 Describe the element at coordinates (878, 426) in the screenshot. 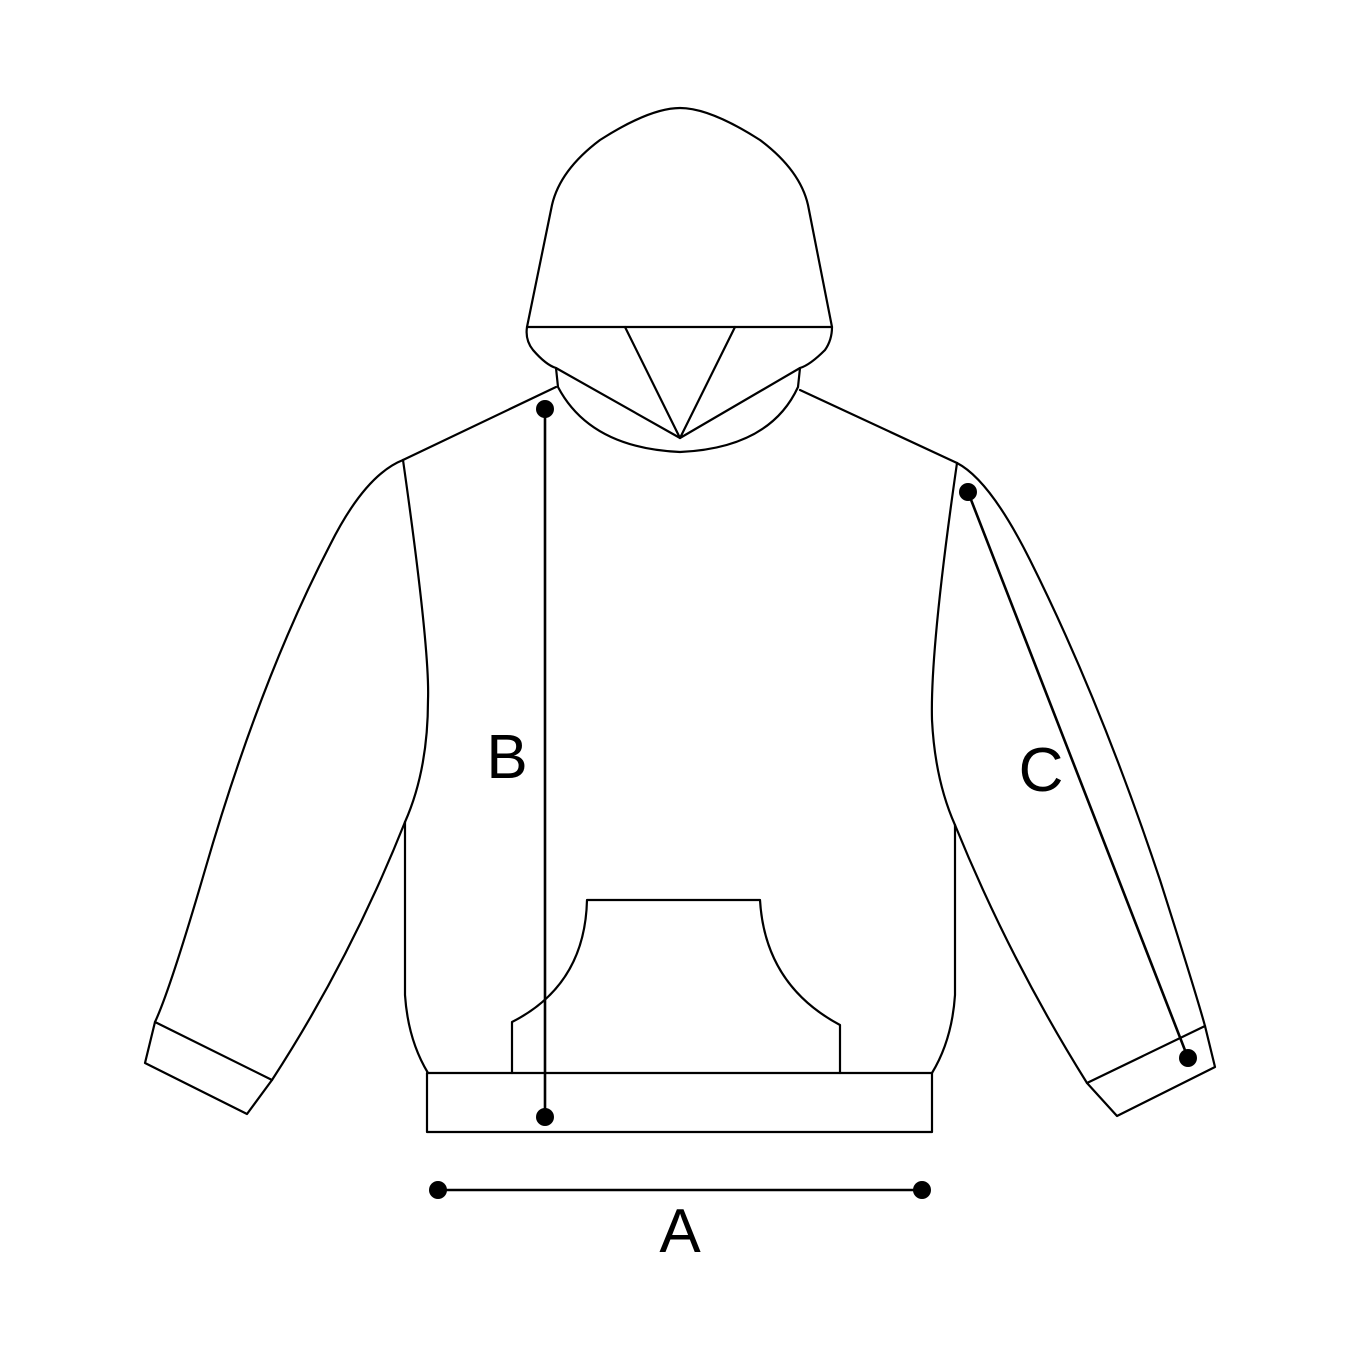

I see `right-shoulder` at that location.